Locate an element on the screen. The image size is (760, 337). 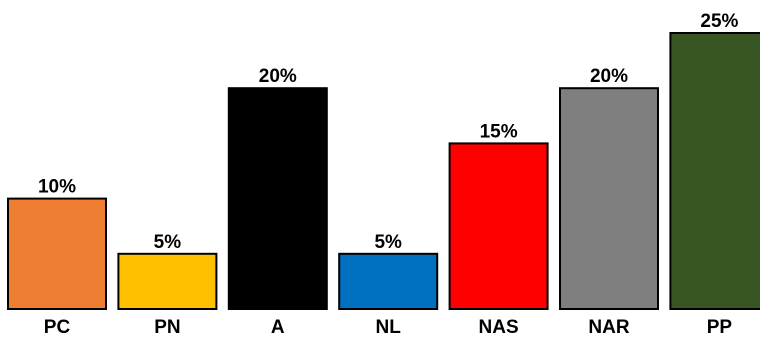
category-label-nas: NAS is located at coordinates (499, 327).